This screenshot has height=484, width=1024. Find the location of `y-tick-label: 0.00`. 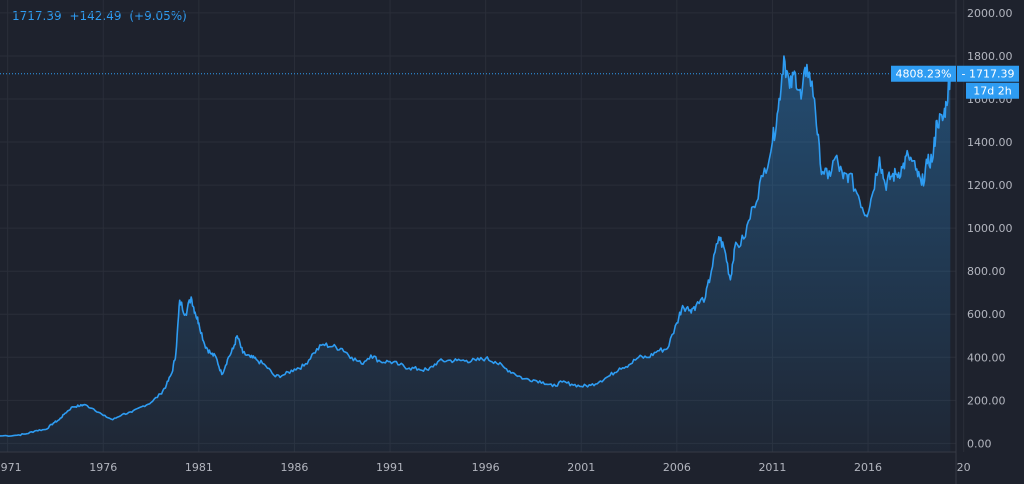

y-tick-label: 0.00 is located at coordinates (979, 443).